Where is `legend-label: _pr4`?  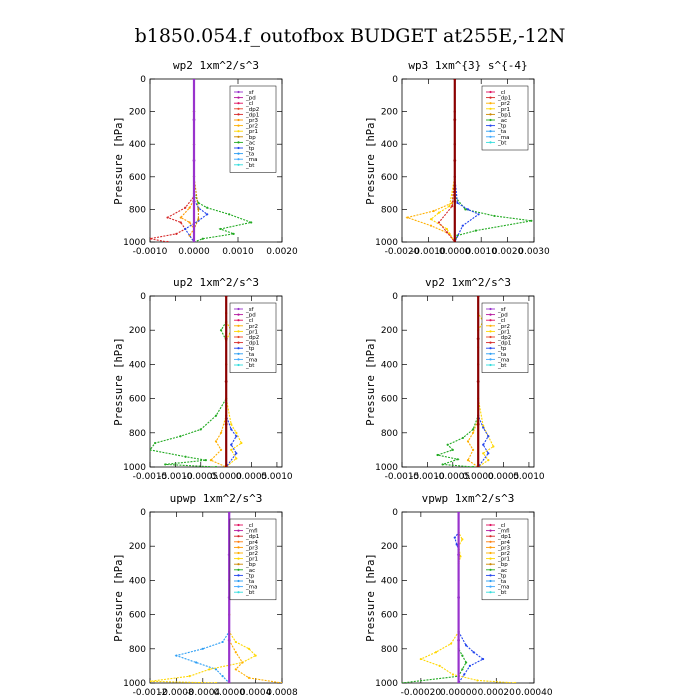
legend-label: _pr4 is located at coordinates (252, 543).